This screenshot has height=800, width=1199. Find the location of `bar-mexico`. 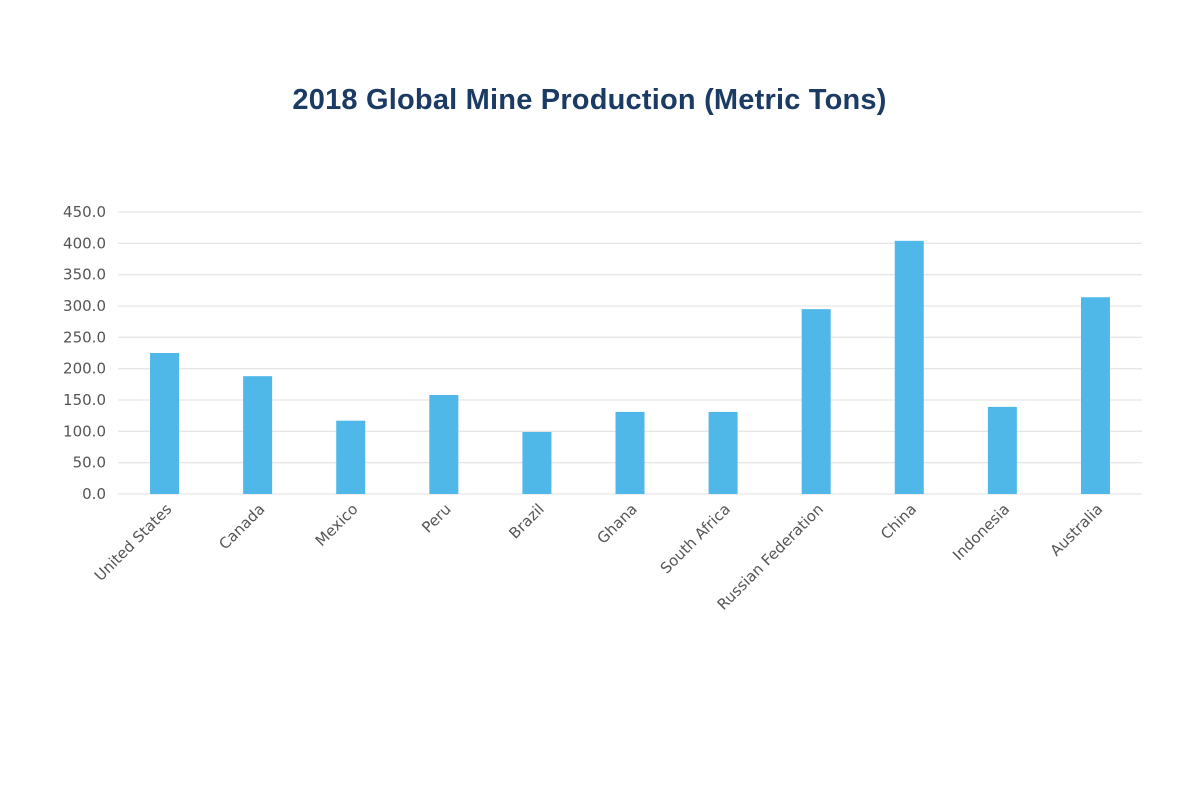

bar-mexico is located at coordinates (351, 457).